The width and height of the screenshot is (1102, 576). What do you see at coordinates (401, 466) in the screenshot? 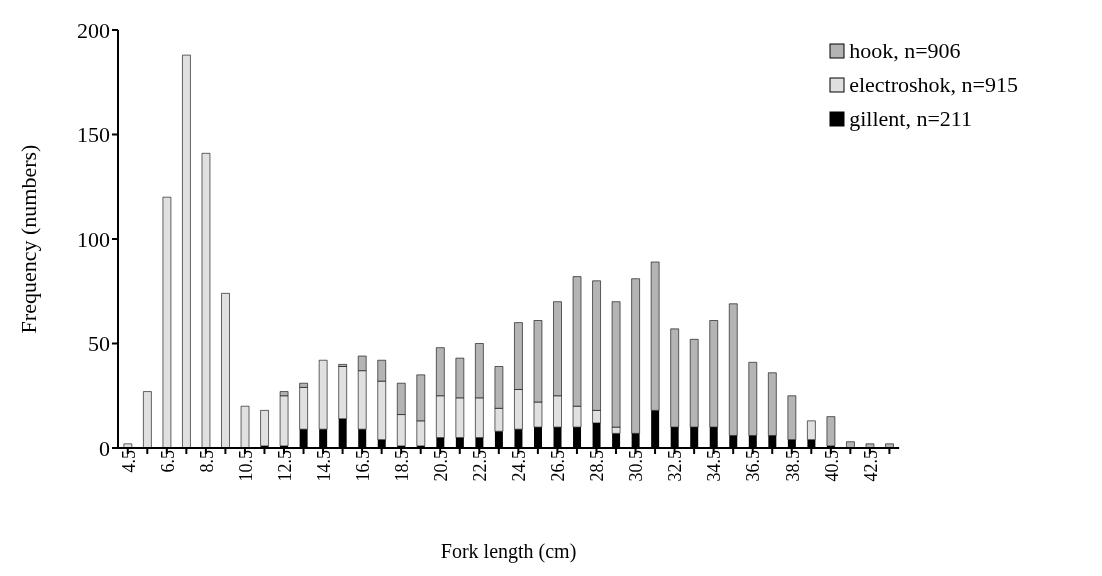
I see `x-tick-label: 18.5` at bounding box center [401, 466].